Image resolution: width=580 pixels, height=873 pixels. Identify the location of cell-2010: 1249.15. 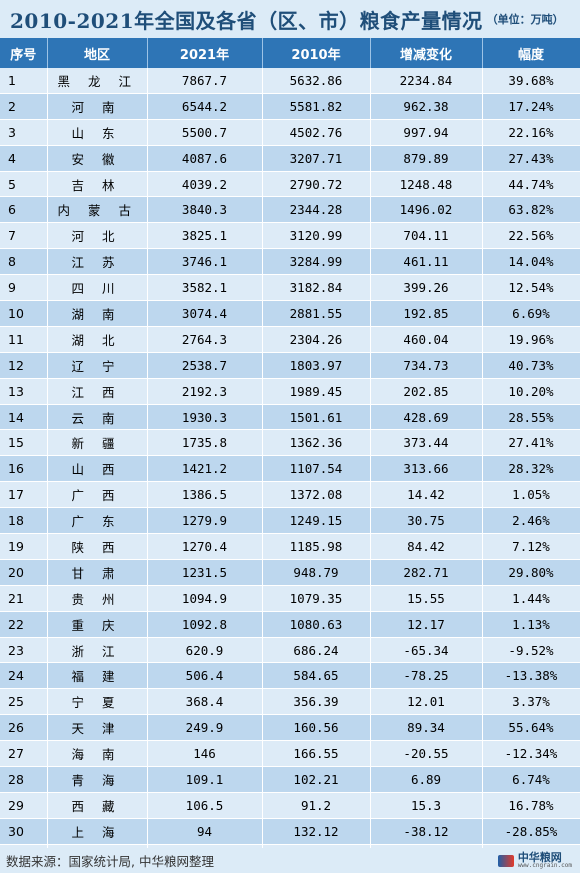
(316, 521).